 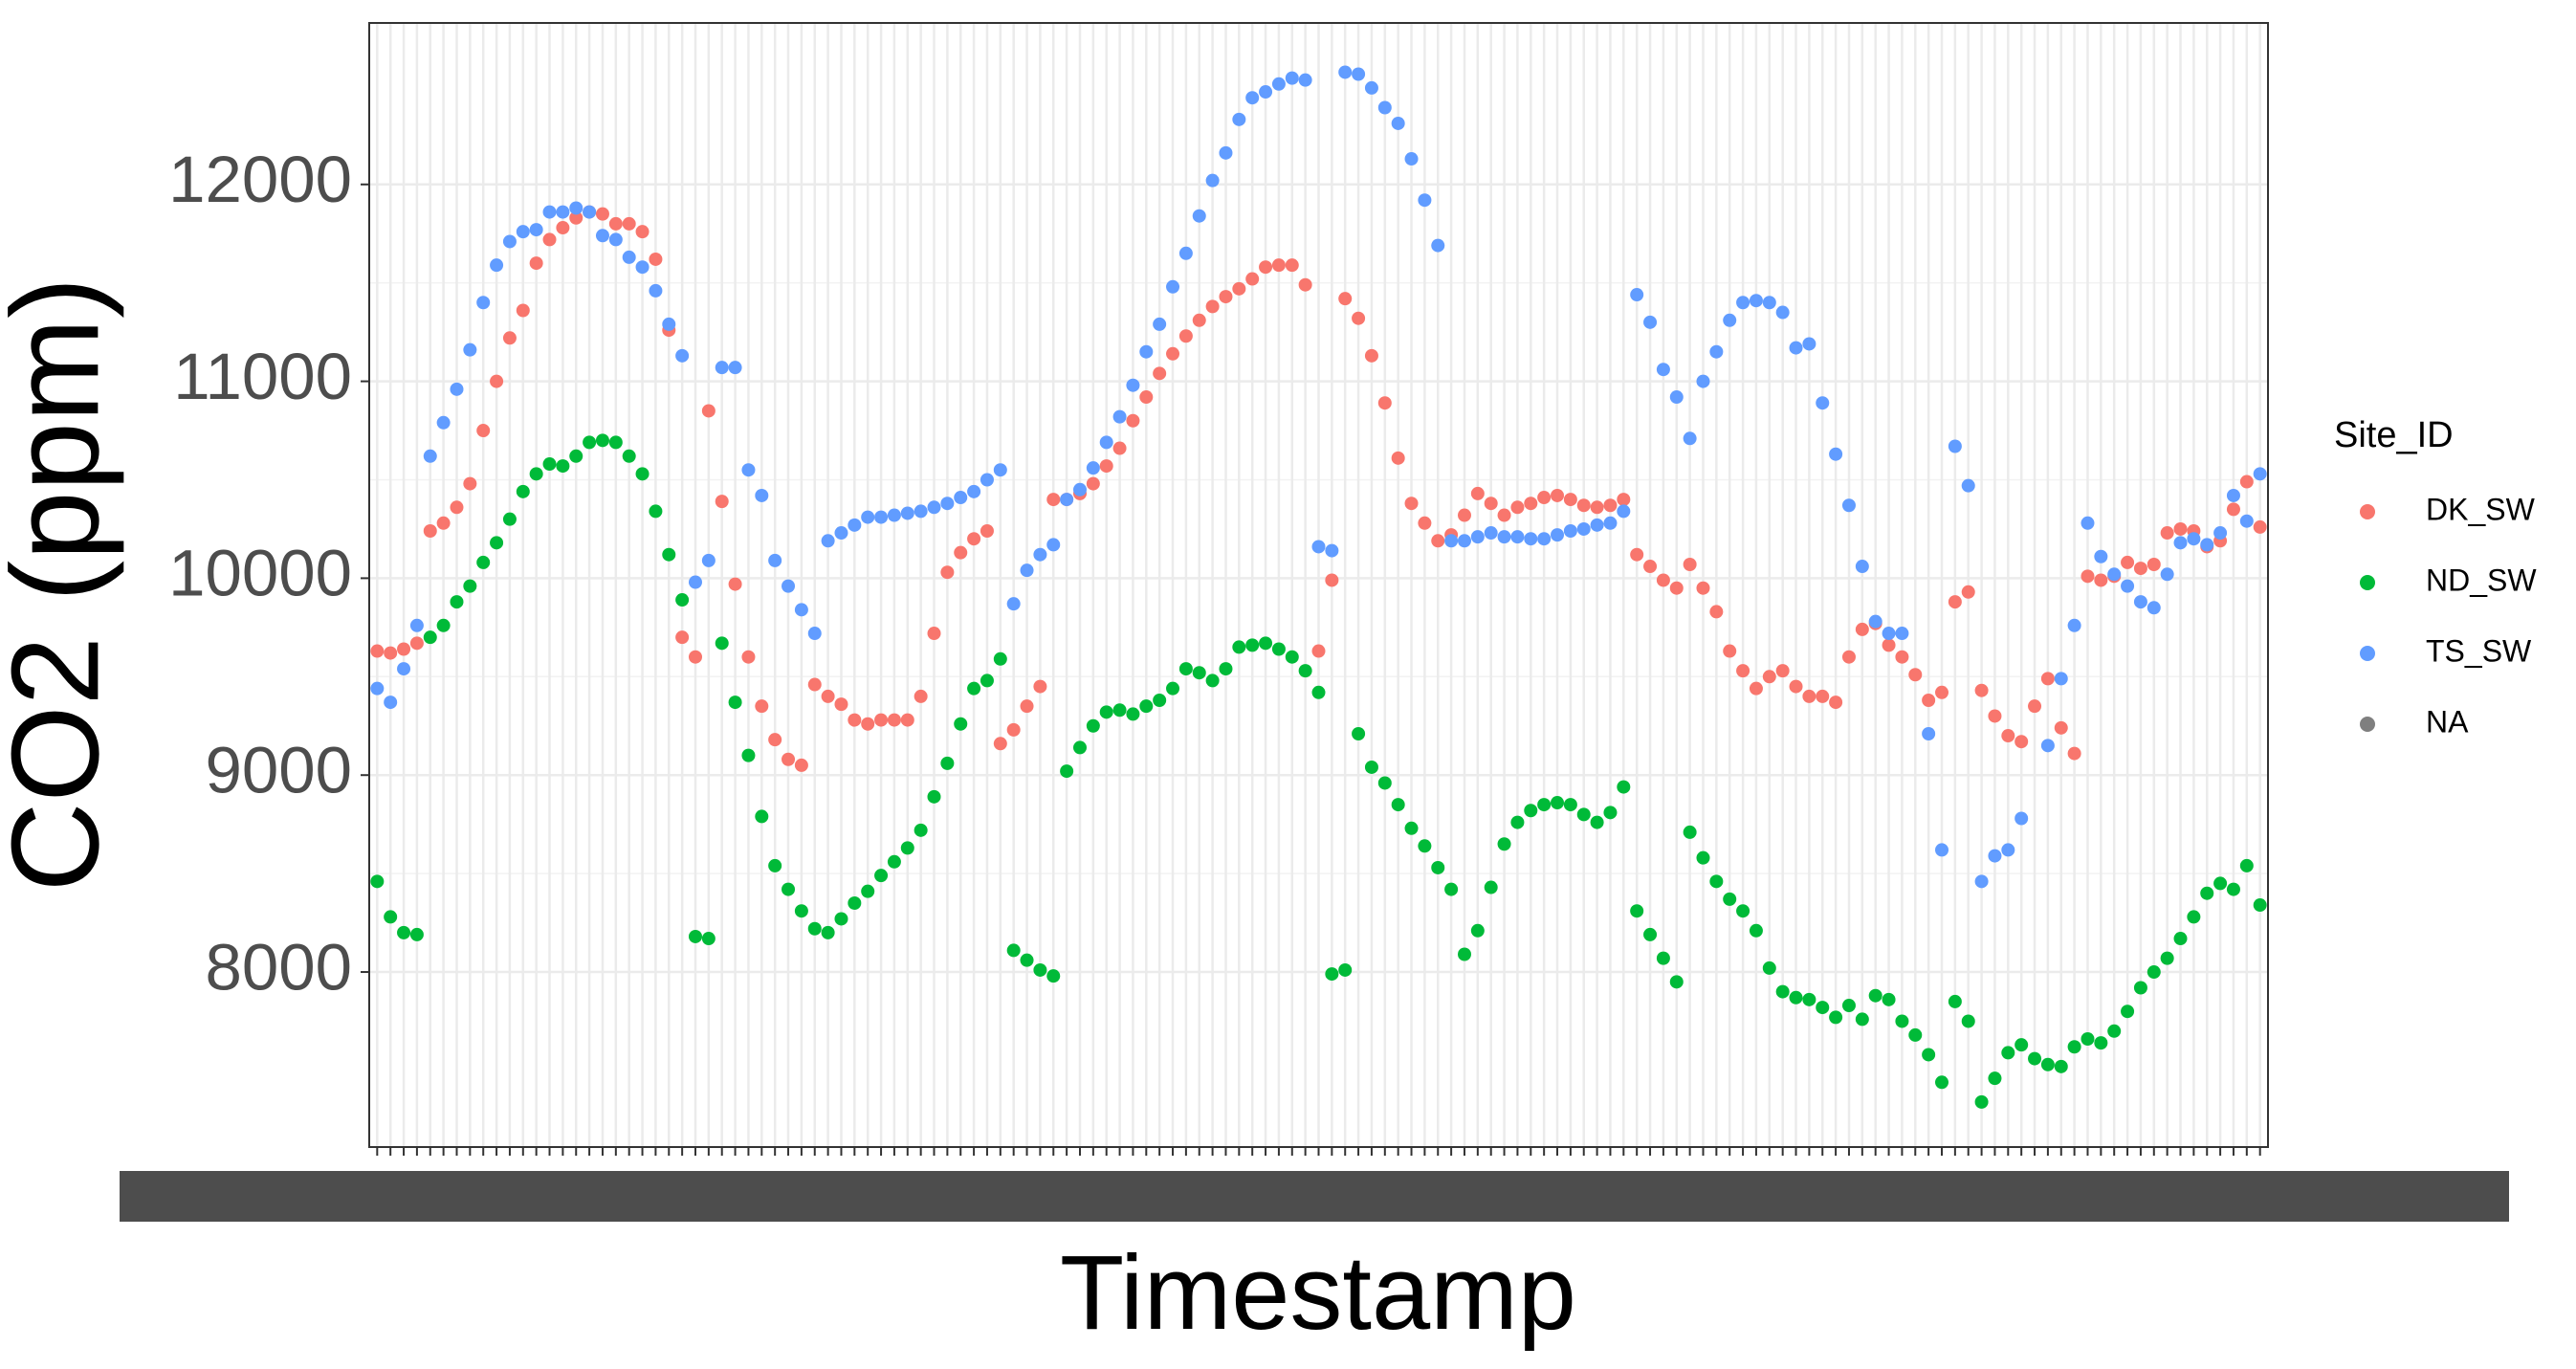 I want to click on legend-label: ND_SW, so click(x=2481, y=580).